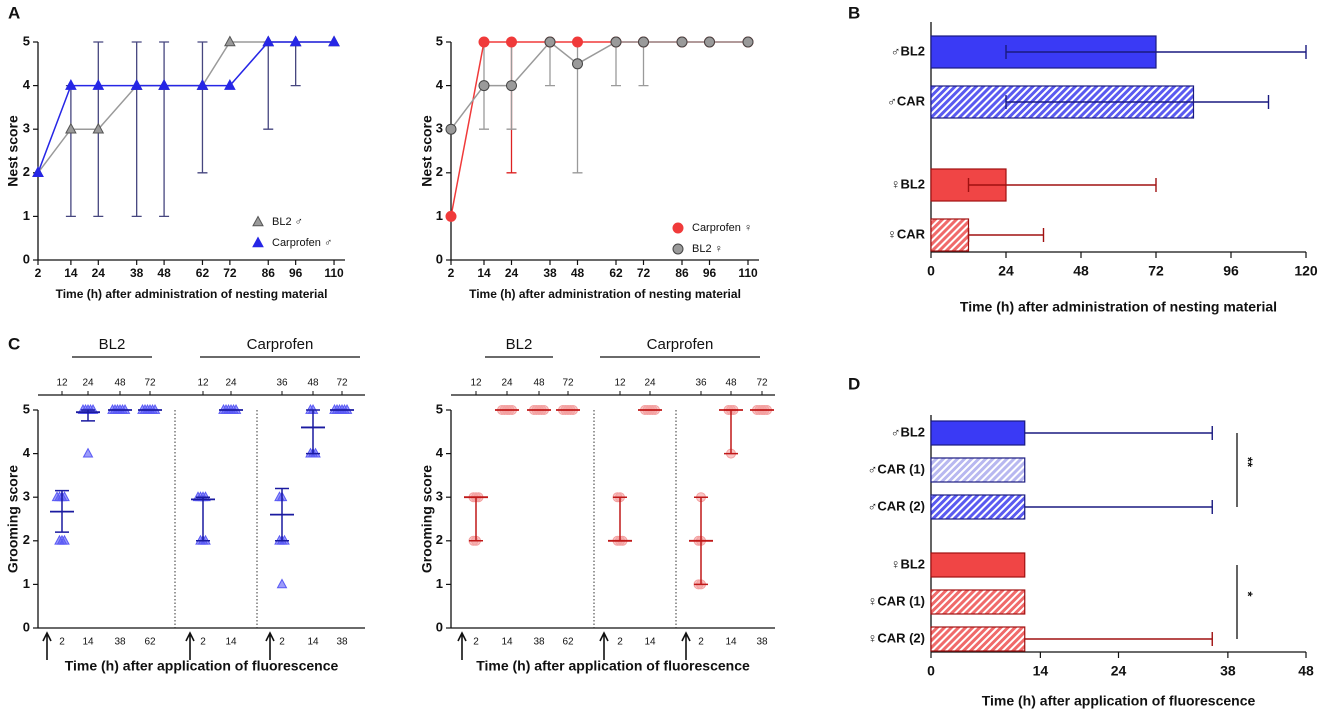  I want to click on category-label: ♂BL2, so click(908, 50).